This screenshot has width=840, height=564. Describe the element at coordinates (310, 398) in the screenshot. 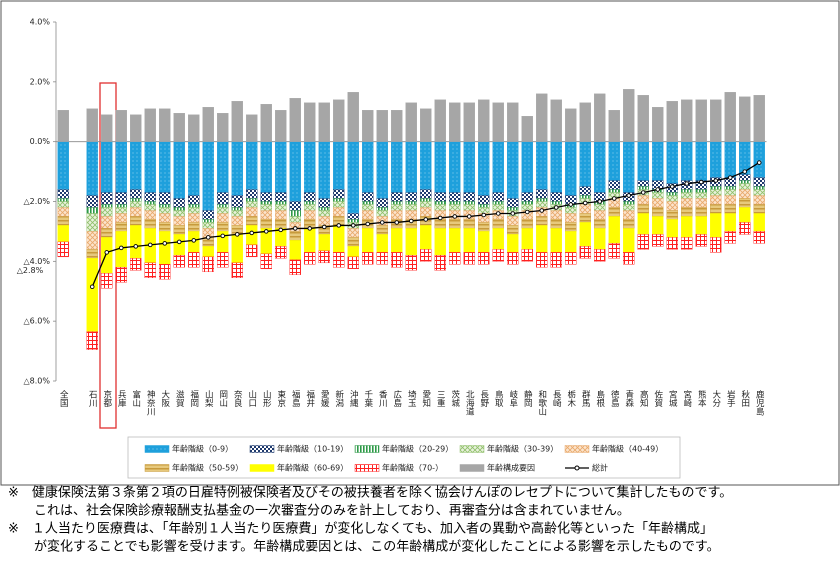

I see `x-tick-label: 福井` at that location.